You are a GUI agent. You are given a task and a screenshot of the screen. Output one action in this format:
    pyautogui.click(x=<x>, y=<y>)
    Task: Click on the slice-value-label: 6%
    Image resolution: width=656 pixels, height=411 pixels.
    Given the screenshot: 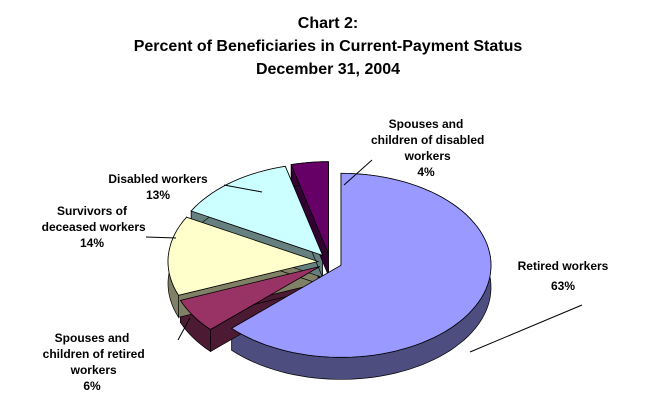 What is the action you would take?
    pyautogui.click(x=92, y=386)
    